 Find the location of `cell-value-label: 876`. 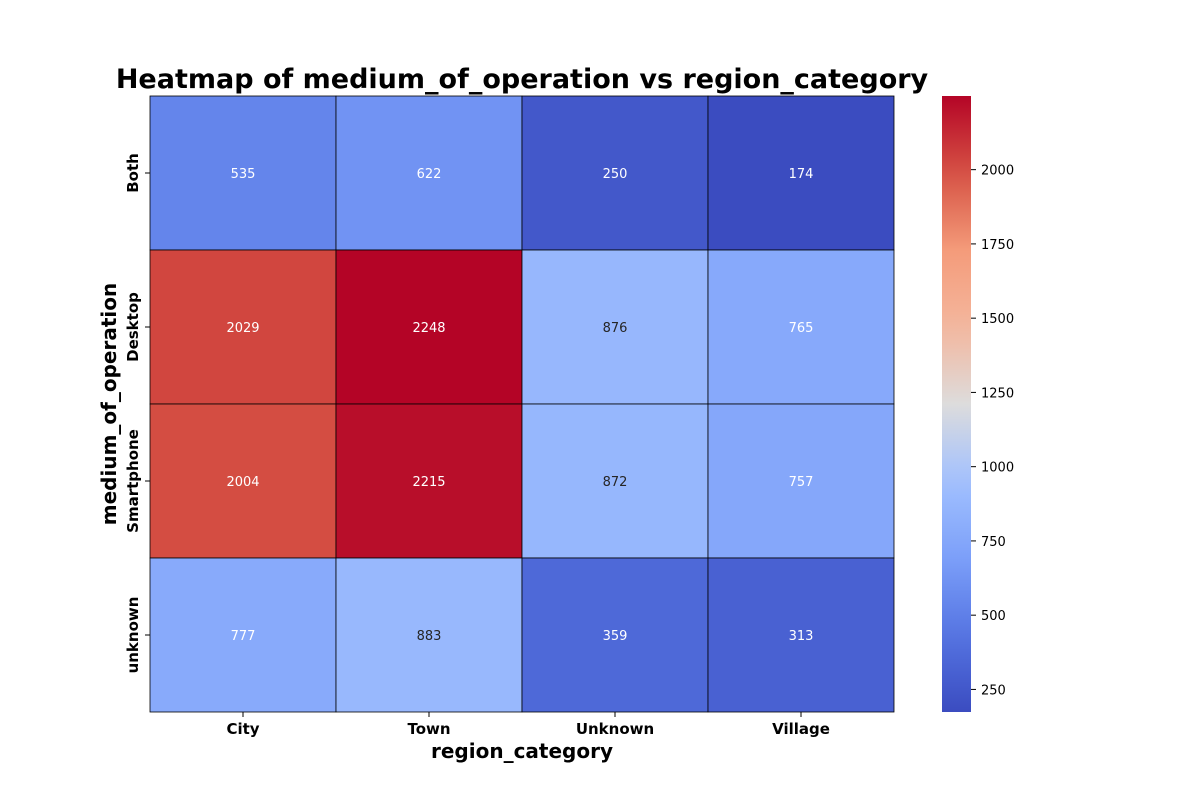

cell-value-label: 876 is located at coordinates (615, 328).